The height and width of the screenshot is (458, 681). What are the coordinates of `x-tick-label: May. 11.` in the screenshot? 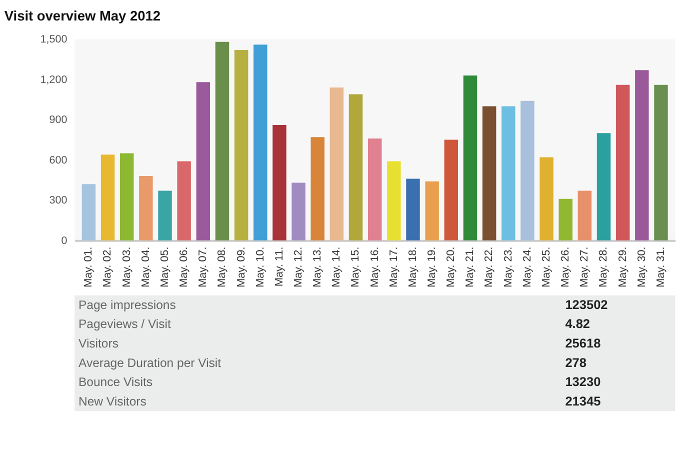 It's located at (279, 266).